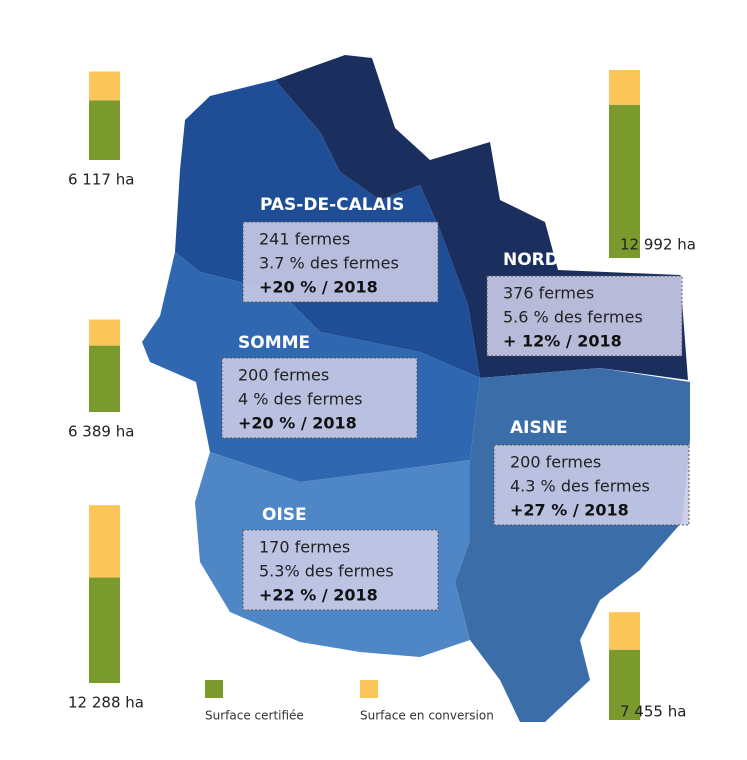  I want to click on legend-label: Surface certifiée, so click(254, 716).